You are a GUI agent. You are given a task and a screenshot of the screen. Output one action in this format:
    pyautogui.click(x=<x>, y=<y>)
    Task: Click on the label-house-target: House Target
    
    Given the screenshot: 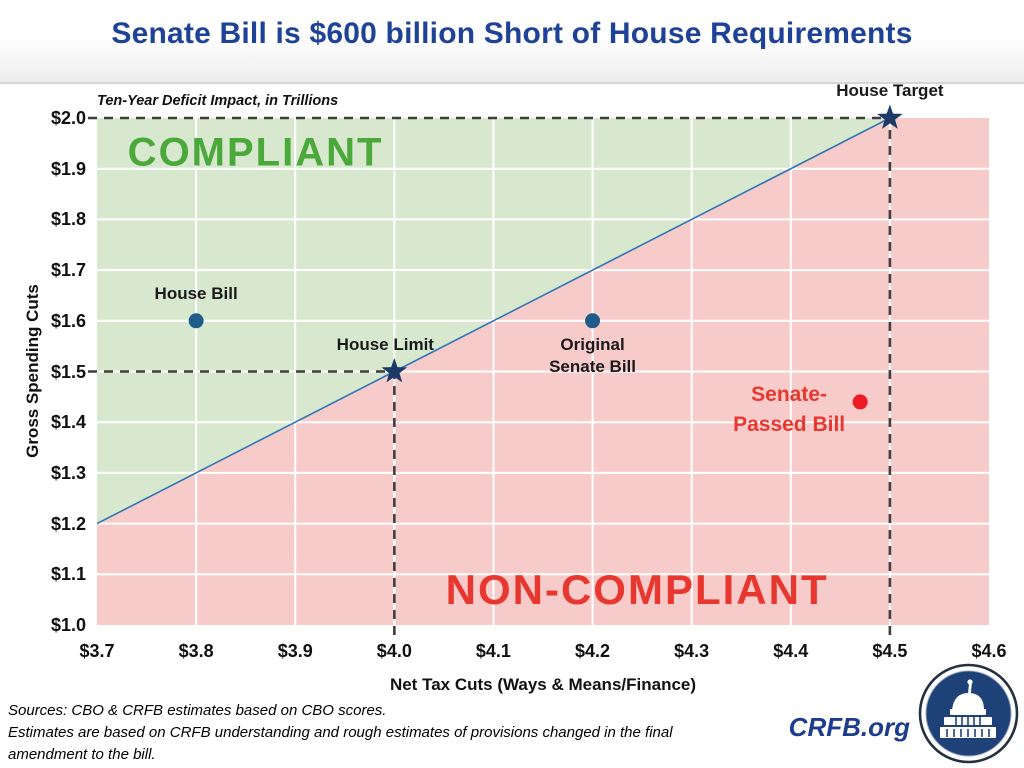 What is the action you would take?
    pyautogui.click(x=890, y=90)
    